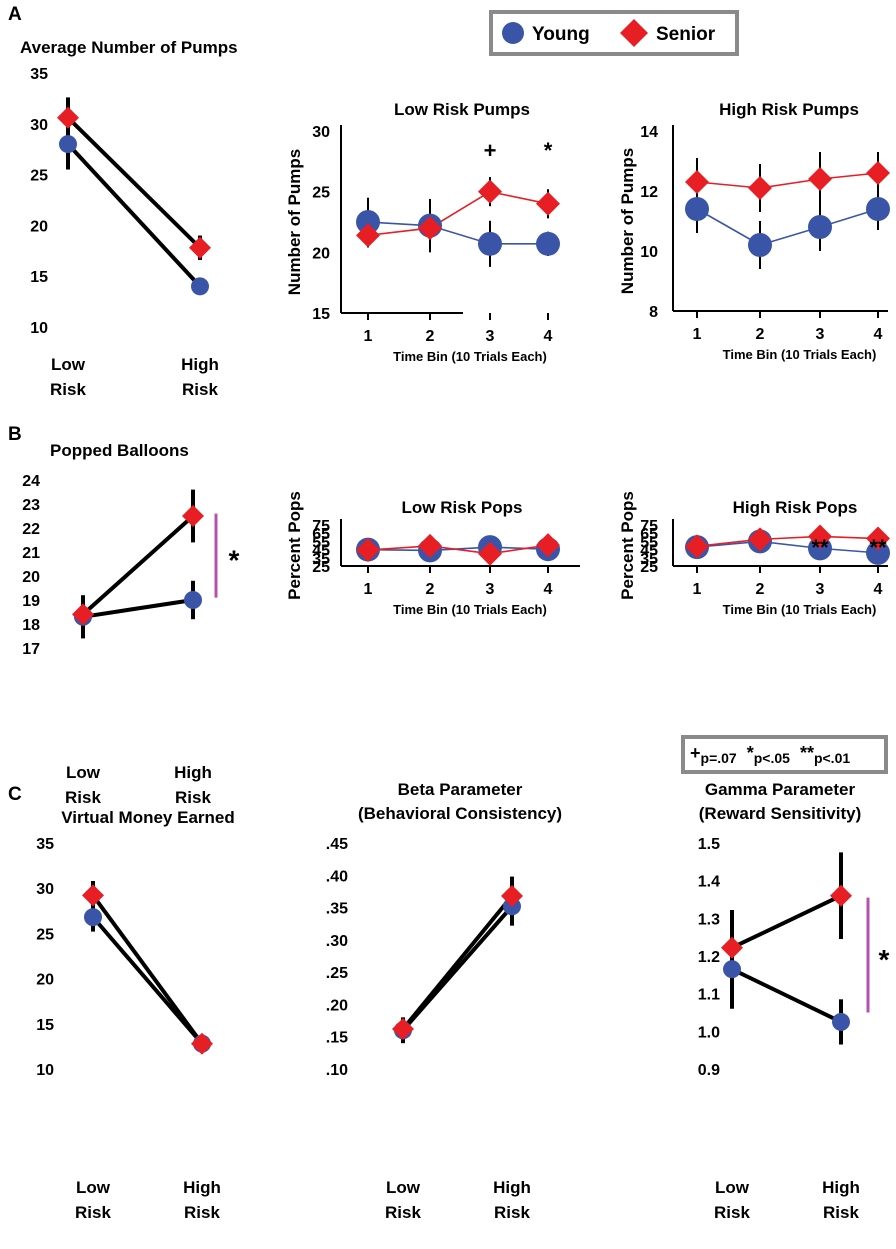  I want to click on significance-star: *, so click(234, 560).